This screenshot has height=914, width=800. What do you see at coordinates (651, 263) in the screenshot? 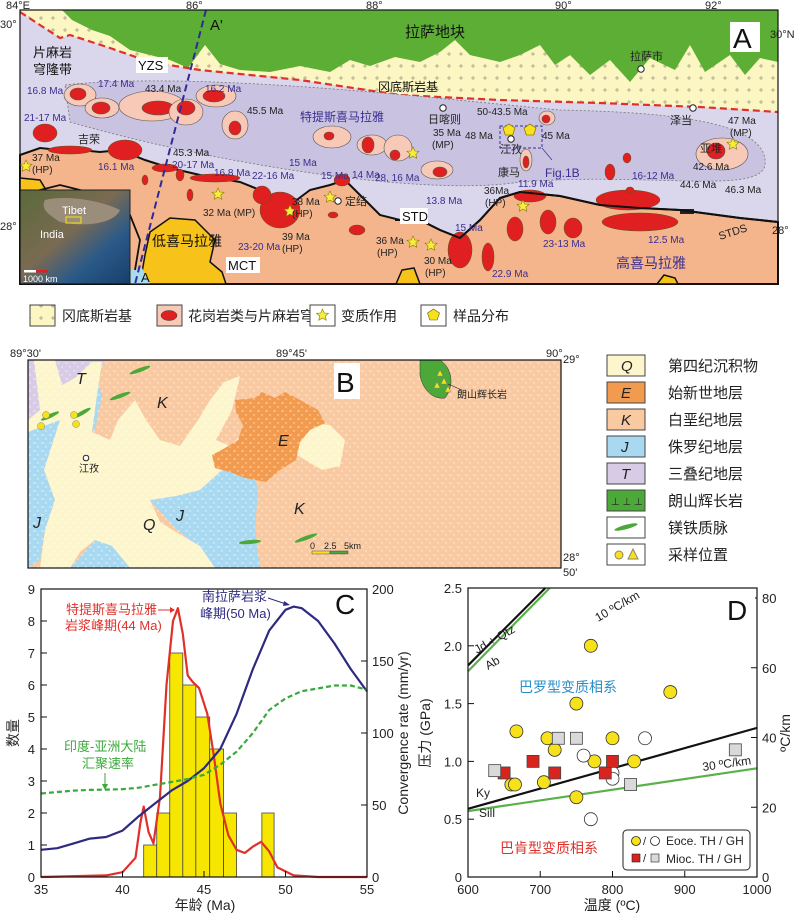
I see `region-label-greater-himalaya: 高喜马拉雅` at bounding box center [651, 263].